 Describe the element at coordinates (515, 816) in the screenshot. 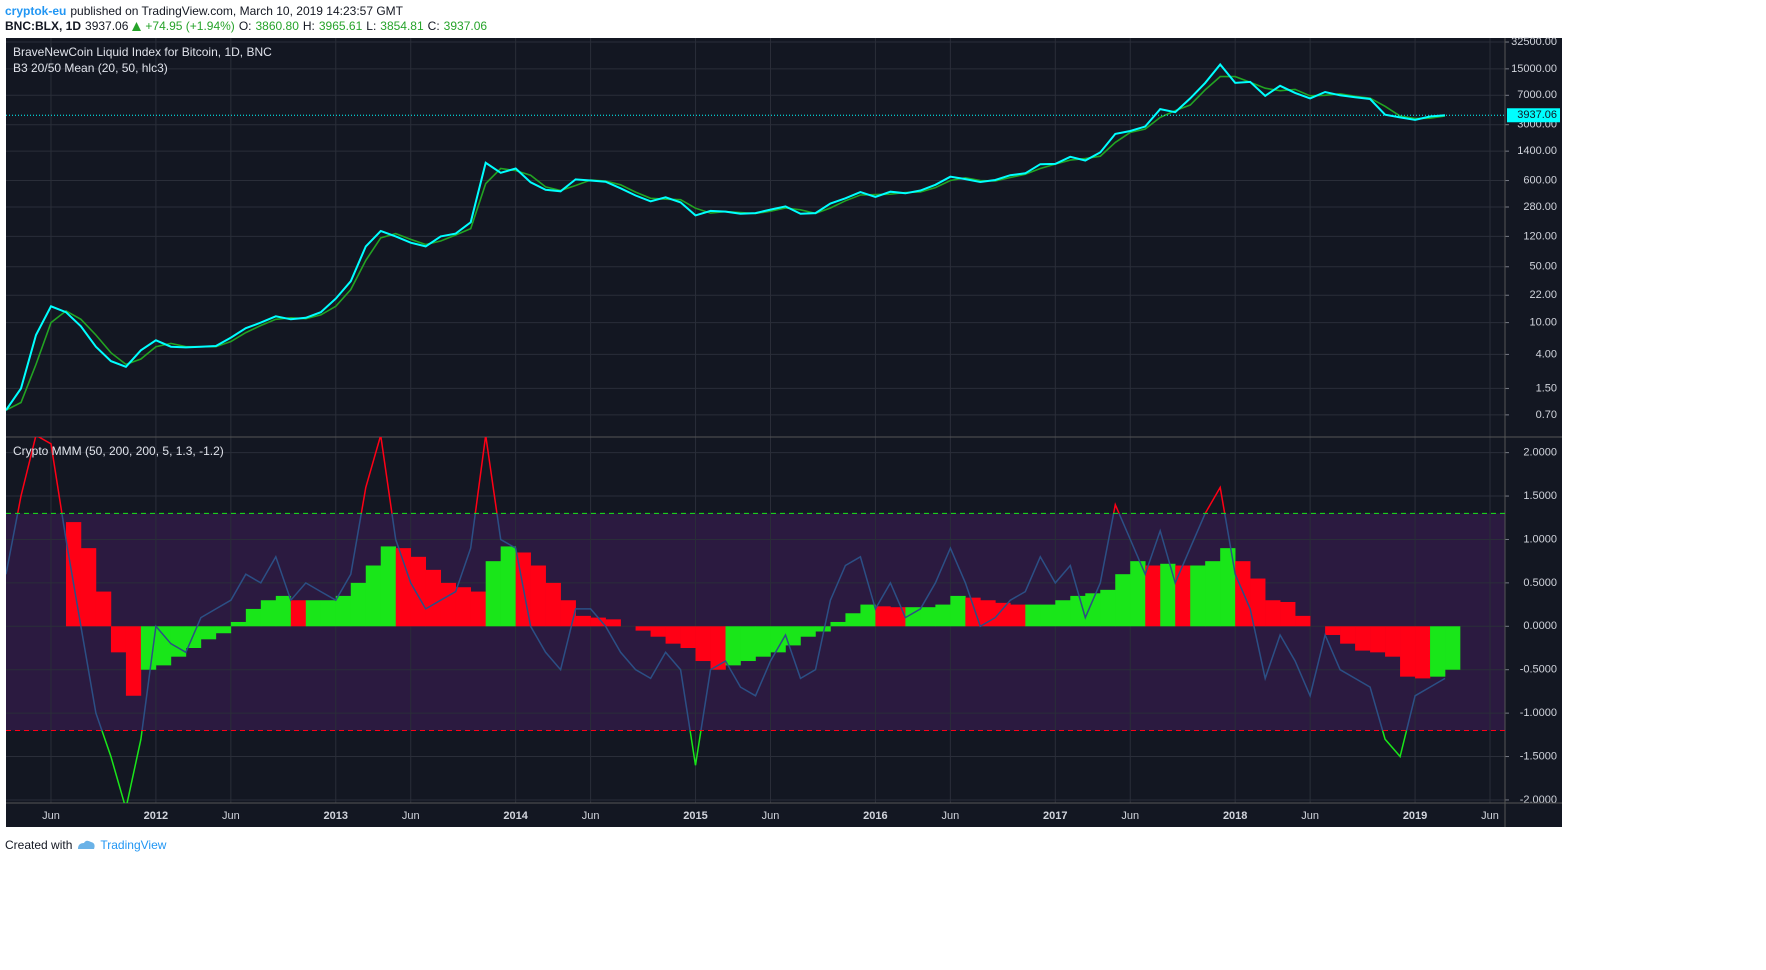

I see `x-tick-label: 2014` at that location.